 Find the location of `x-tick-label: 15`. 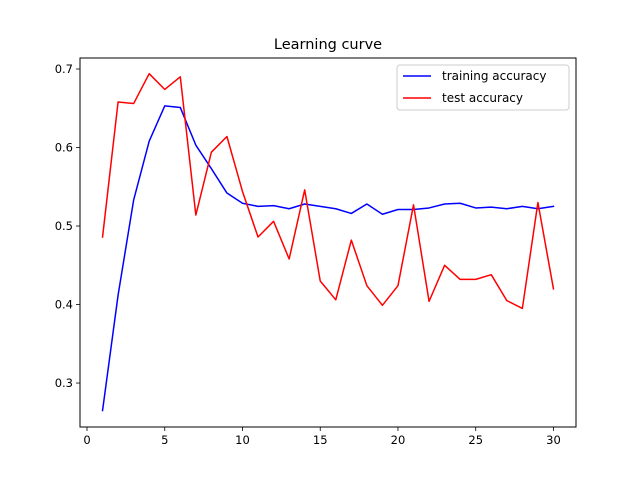

x-tick-label: 15 is located at coordinates (320, 440).